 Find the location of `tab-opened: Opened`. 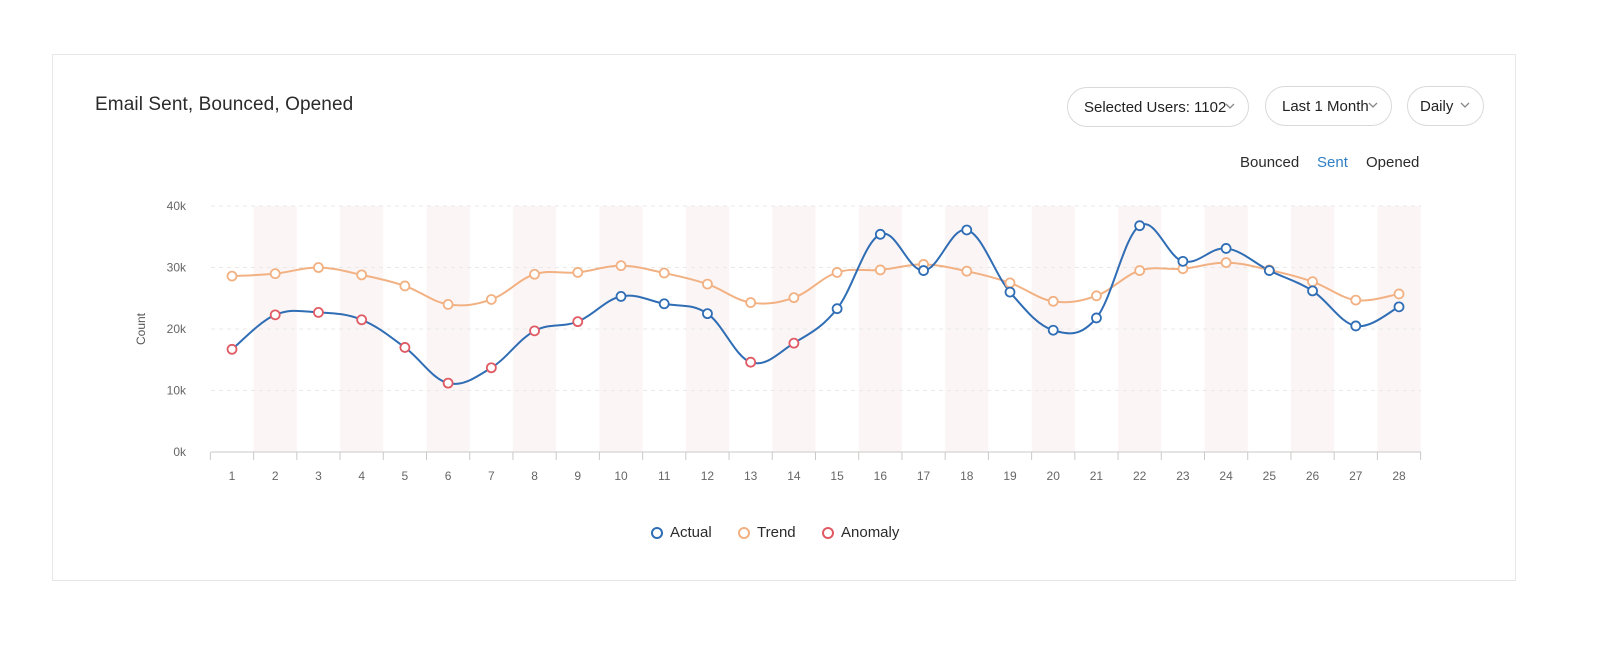

tab-opened: Opened is located at coordinates (1393, 162).